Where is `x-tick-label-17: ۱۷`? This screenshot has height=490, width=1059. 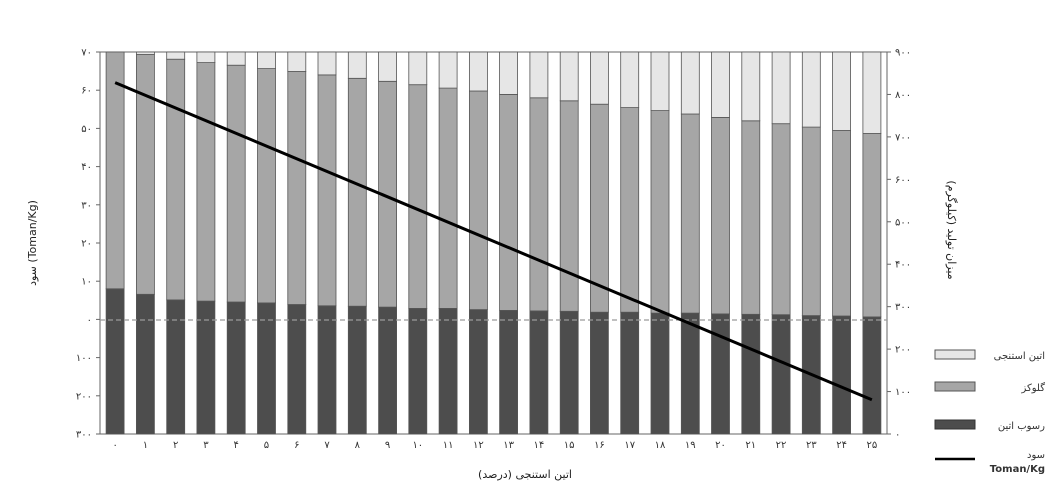 x-tick-label-17: ۱۷ is located at coordinates (629, 445).